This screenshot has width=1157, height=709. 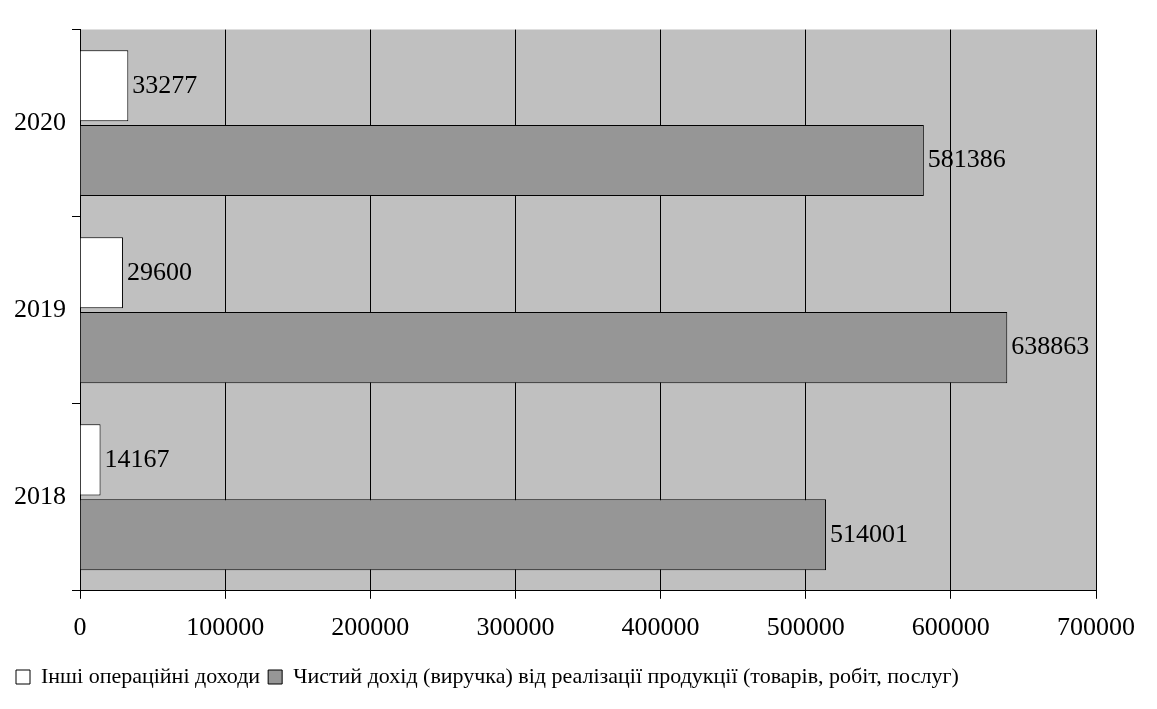 What do you see at coordinates (40, 309) in the screenshot?
I see `y-tick-label: 2019` at bounding box center [40, 309].